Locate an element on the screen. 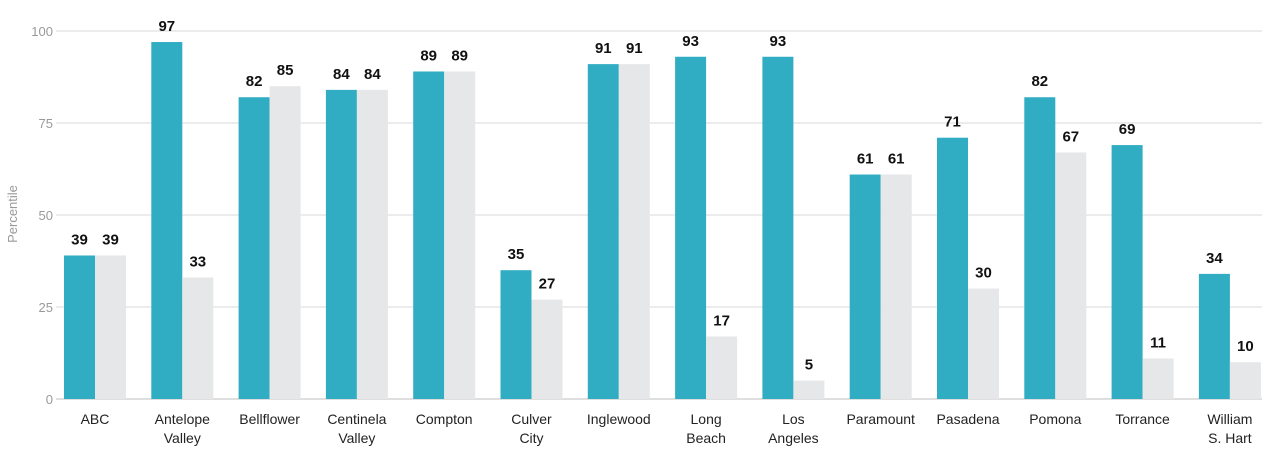 This screenshot has height=450, width=1264. x-tick-label: ABC is located at coordinates (95, 419).